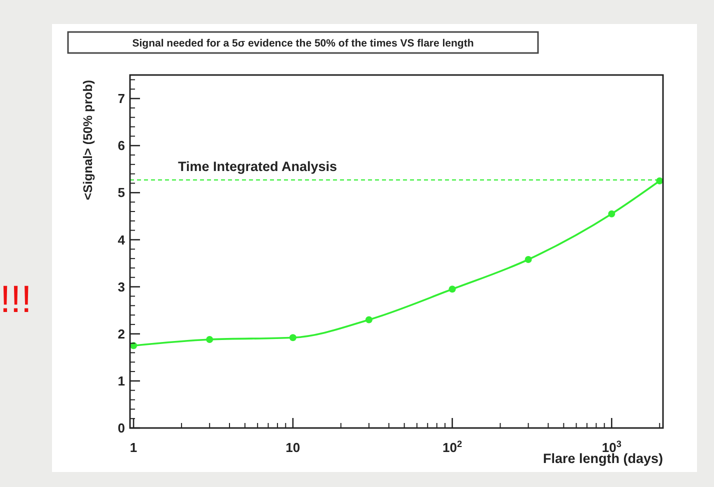  I want to click on y-tick-label: 2, so click(121, 334).